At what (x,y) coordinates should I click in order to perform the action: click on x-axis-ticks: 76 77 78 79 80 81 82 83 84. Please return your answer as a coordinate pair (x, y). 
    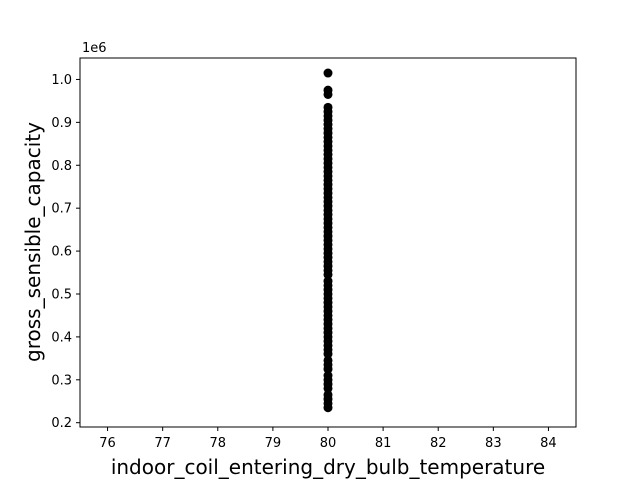
    Looking at the image, I should click on (328, 439).